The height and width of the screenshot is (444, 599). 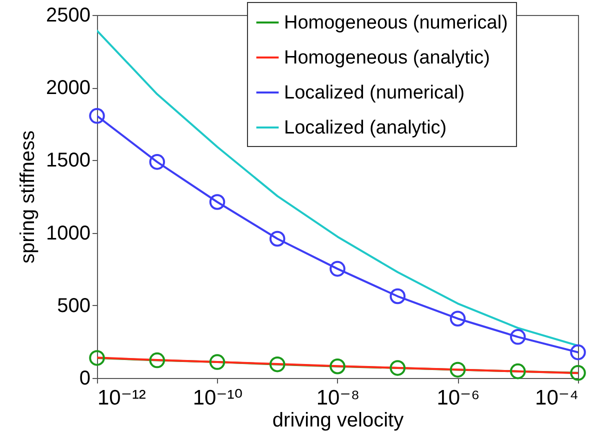 I want to click on legend-label: Localized (numerical), so click(x=374, y=93).